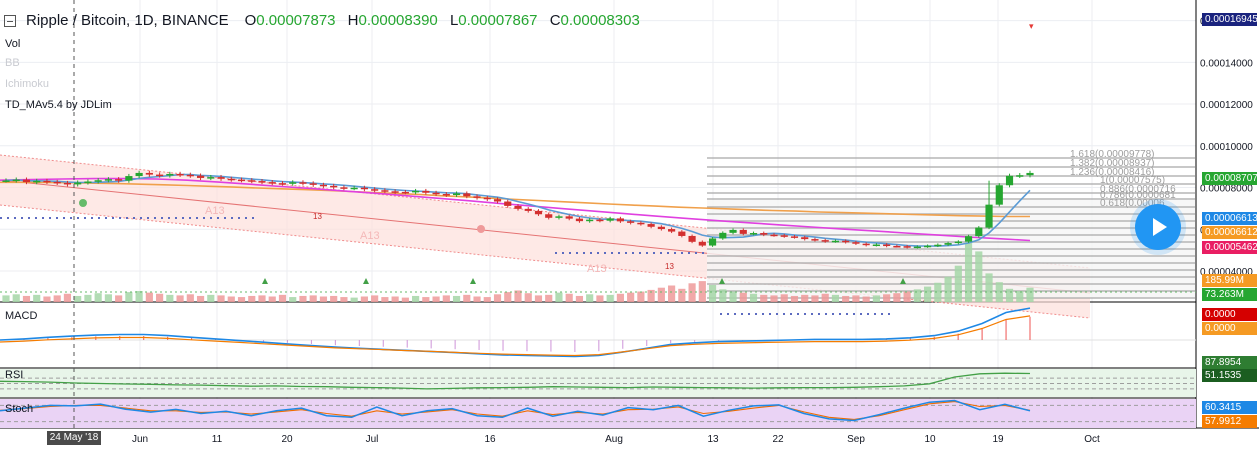 The image size is (1259, 450). Describe the element at coordinates (1112, 172) in the screenshot. I see `fib-label-2: 1.236(0.00008416)` at that location.